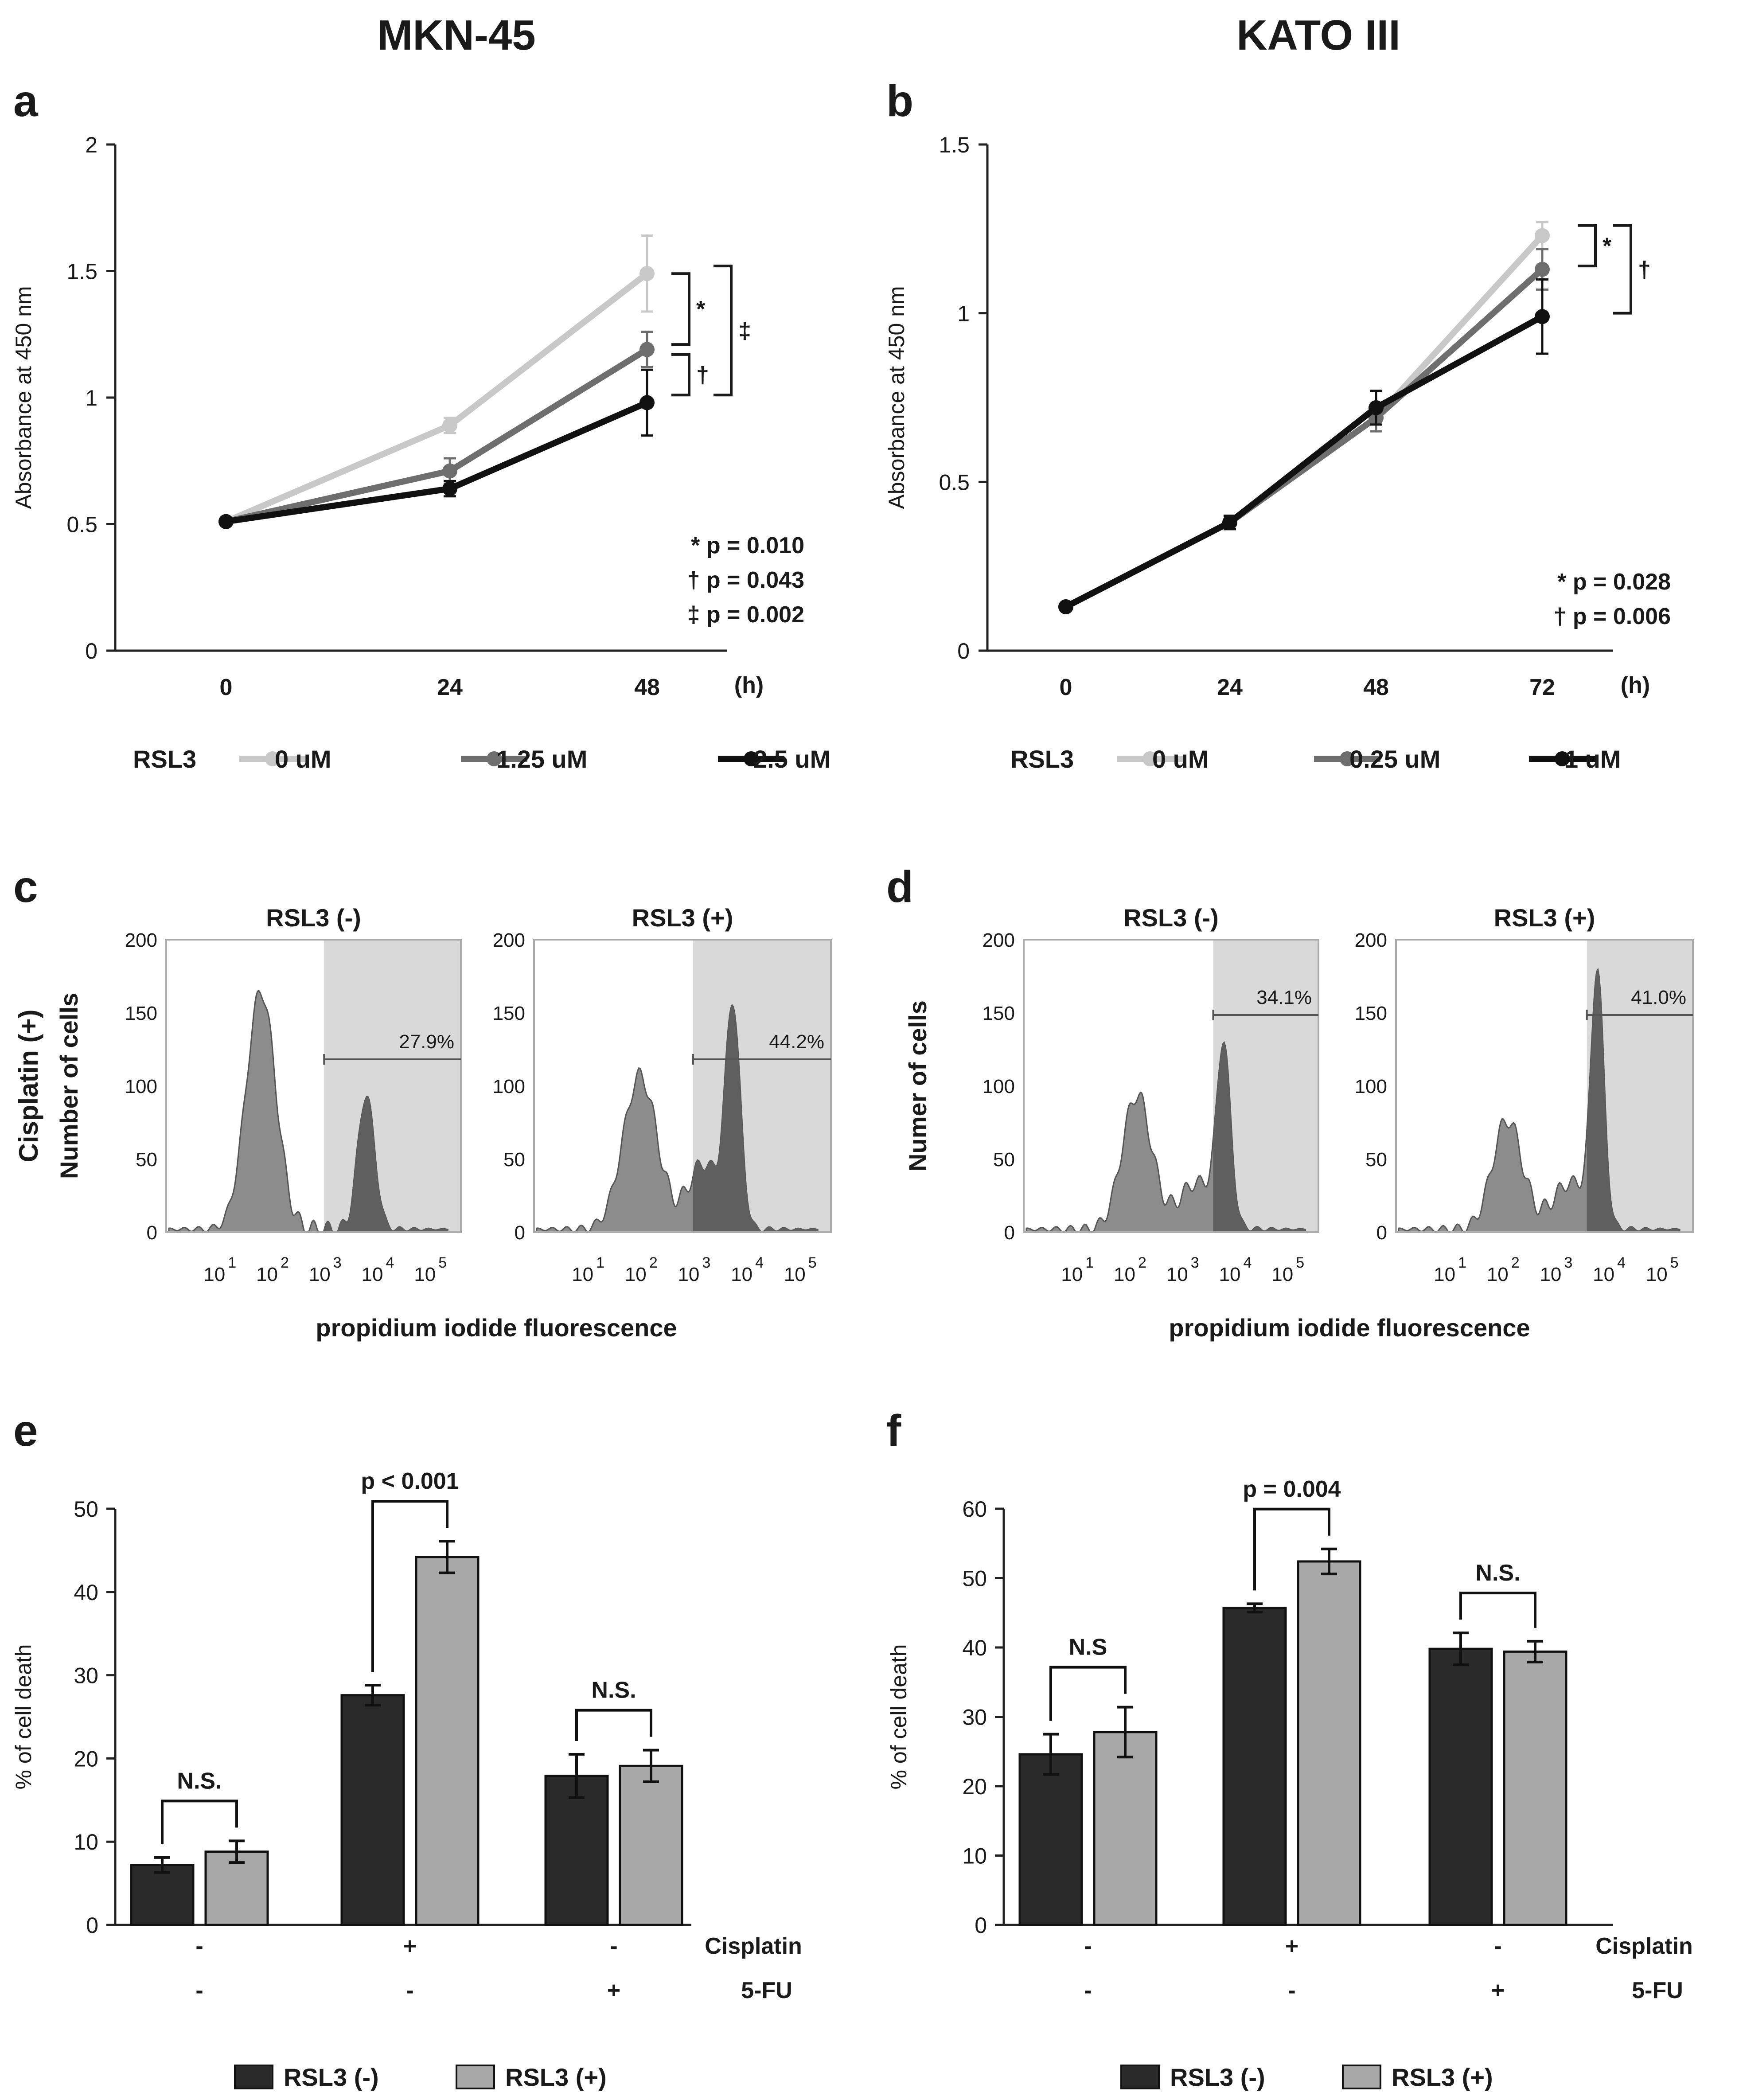 The image size is (1739, 2100). What do you see at coordinates (1659, 997) in the screenshot?
I see `gate-percentage: 41.0%` at bounding box center [1659, 997].